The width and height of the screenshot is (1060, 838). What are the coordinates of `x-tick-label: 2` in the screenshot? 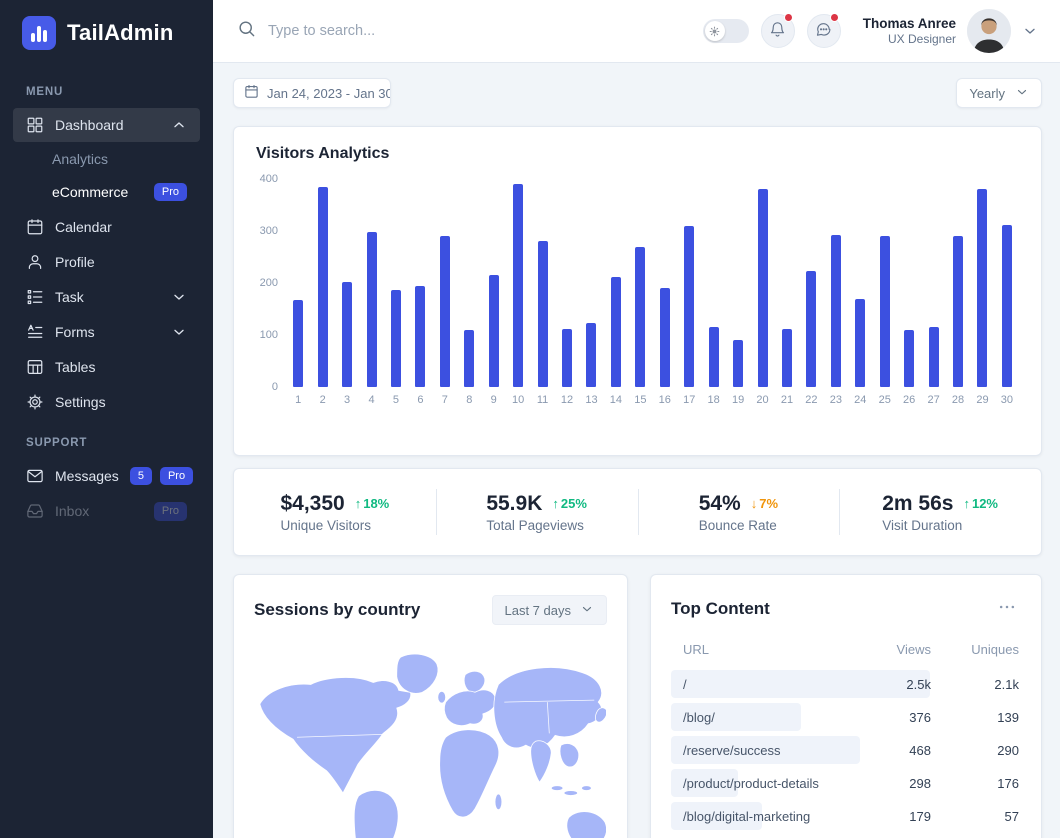 It's located at (322, 400).